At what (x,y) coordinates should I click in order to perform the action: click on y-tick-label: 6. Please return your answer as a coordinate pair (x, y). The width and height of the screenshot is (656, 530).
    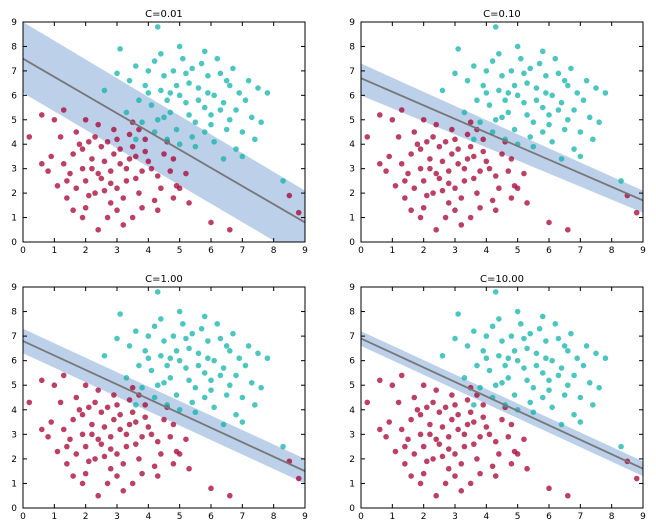
    Looking at the image, I should click on (352, 96).